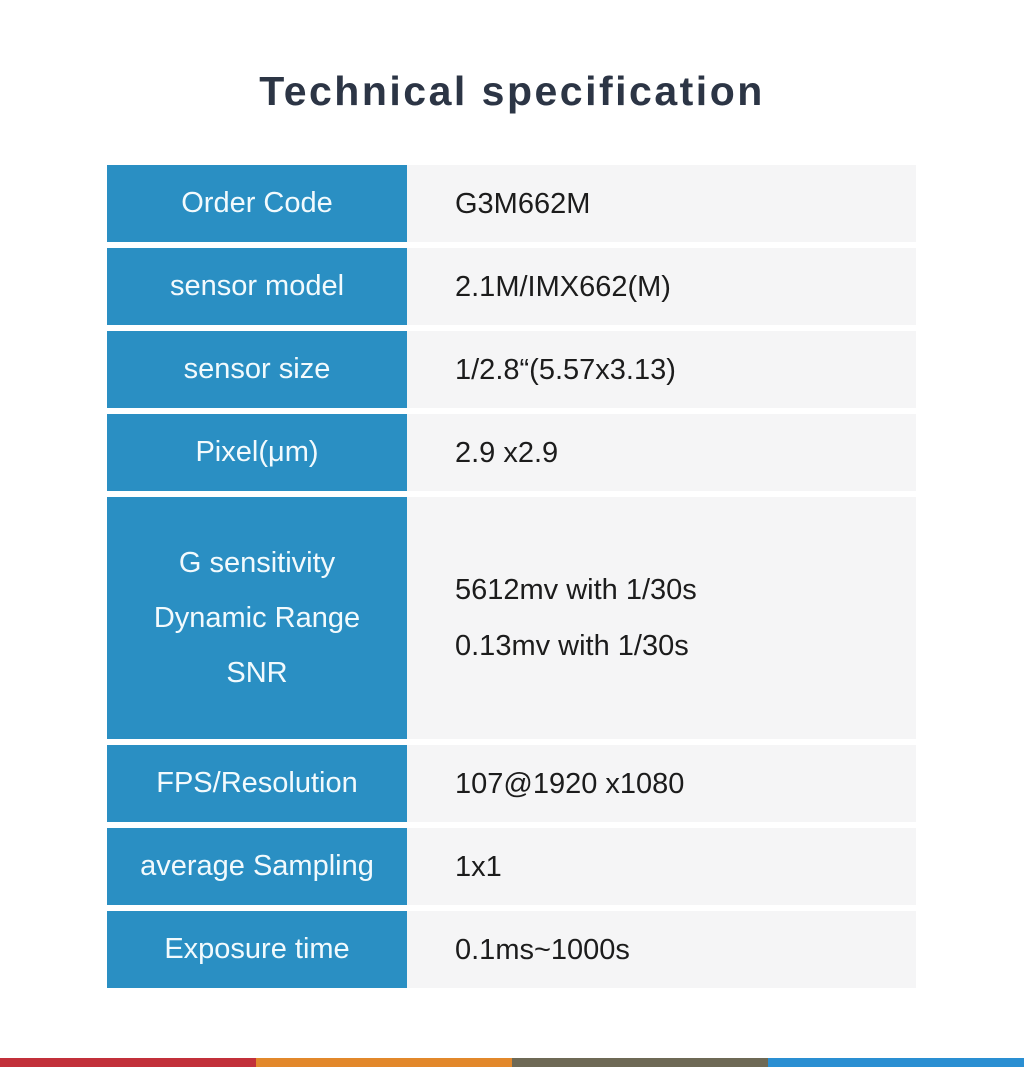 The image size is (1024, 1086). Describe the element at coordinates (572, 646) in the screenshot. I see `spec-value-line: 0.13mv with 1/30s` at that location.